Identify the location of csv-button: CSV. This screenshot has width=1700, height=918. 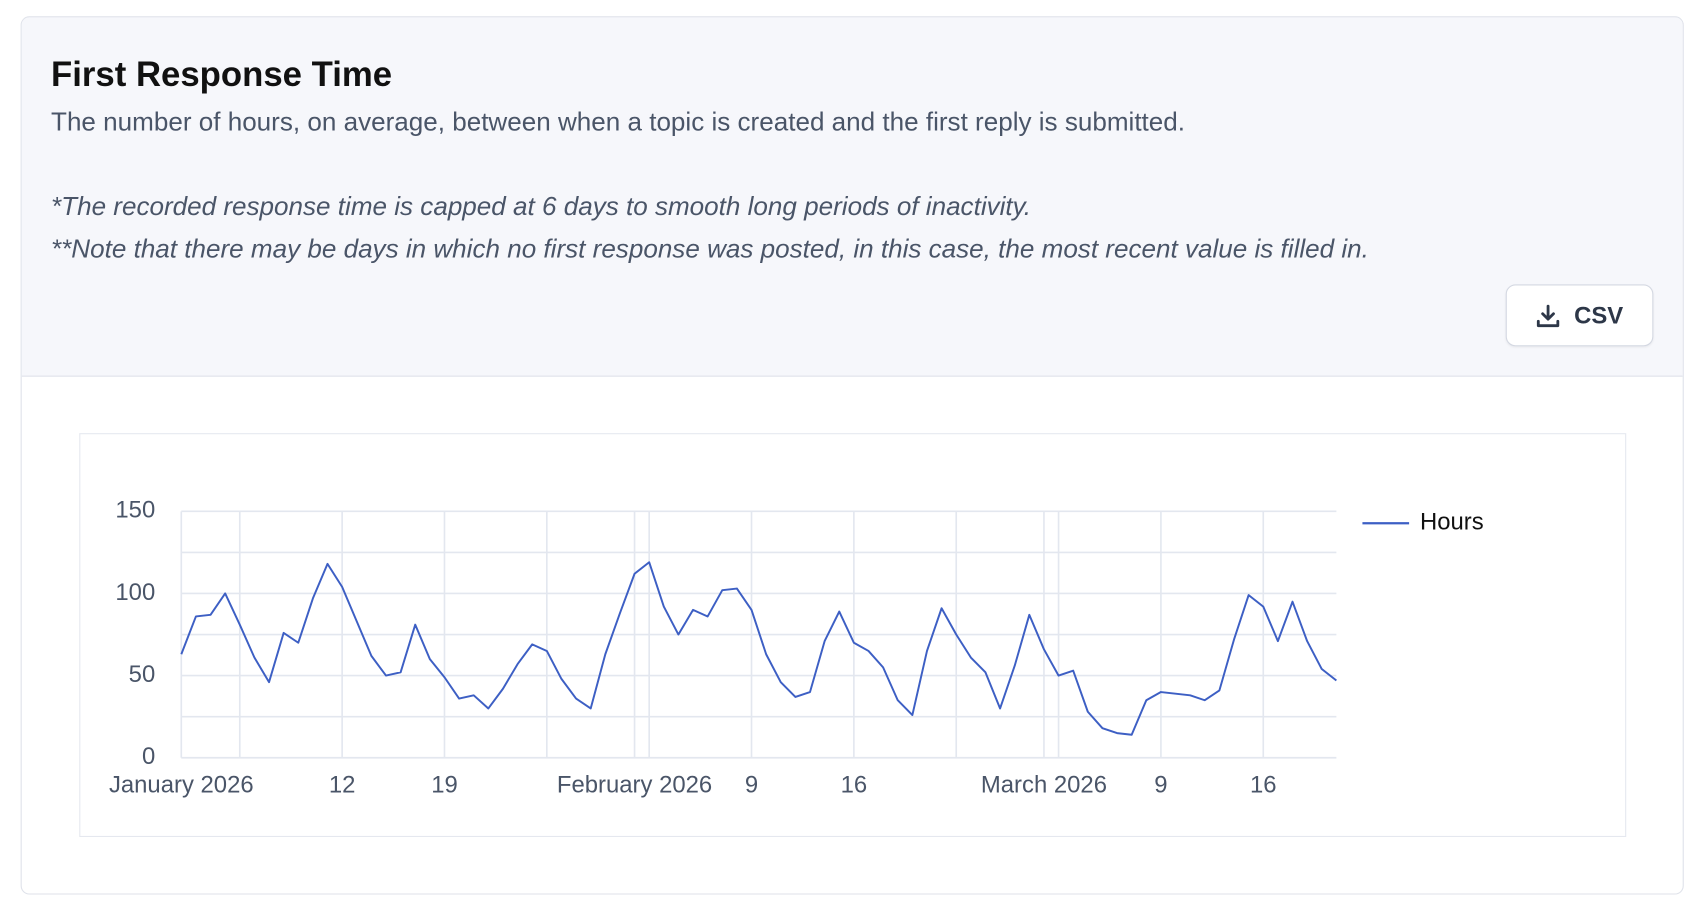
(1579, 315).